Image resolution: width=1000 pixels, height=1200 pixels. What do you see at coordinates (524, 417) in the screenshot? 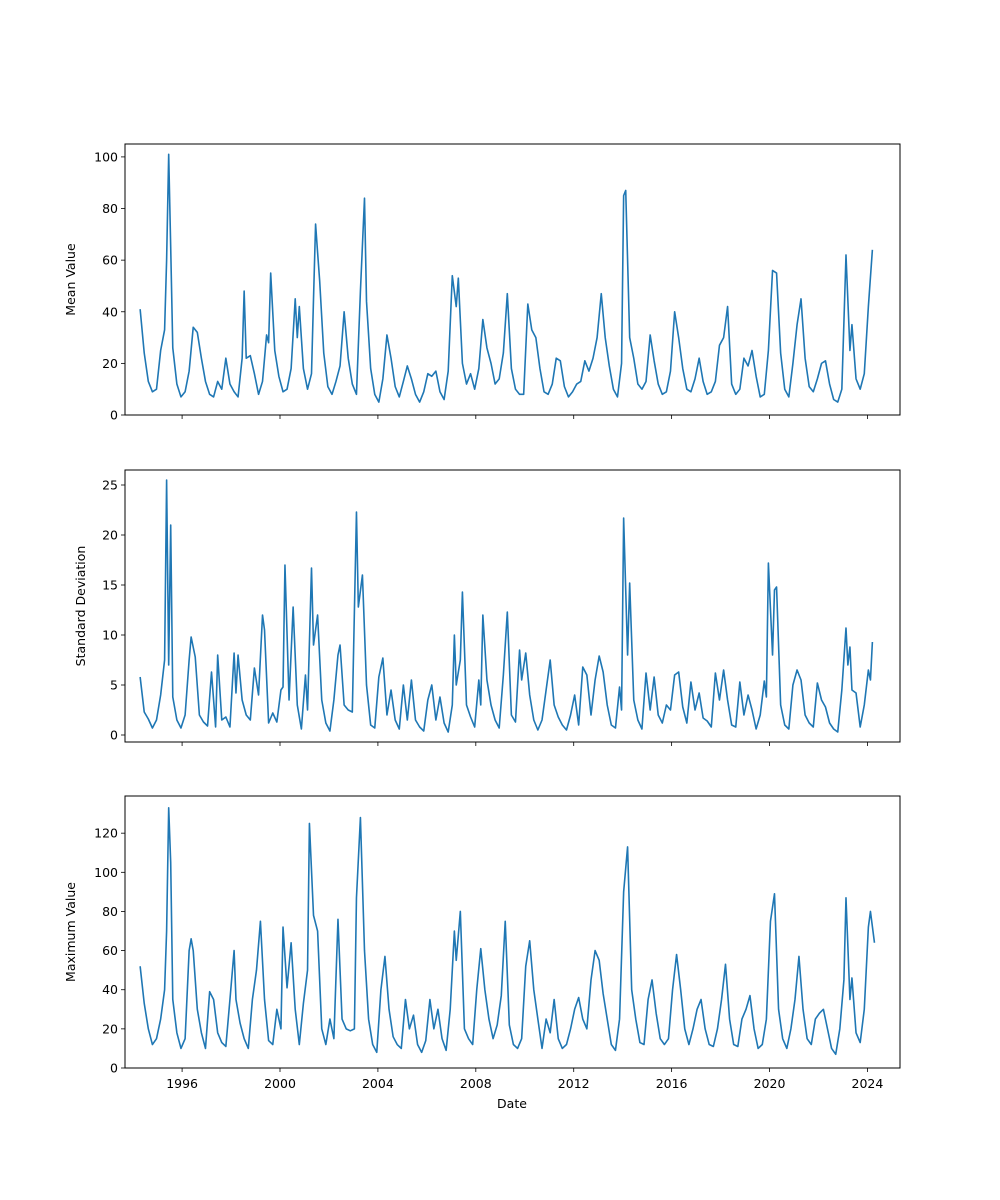
I see `x-ticks-mean` at bounding box center [524, 417].